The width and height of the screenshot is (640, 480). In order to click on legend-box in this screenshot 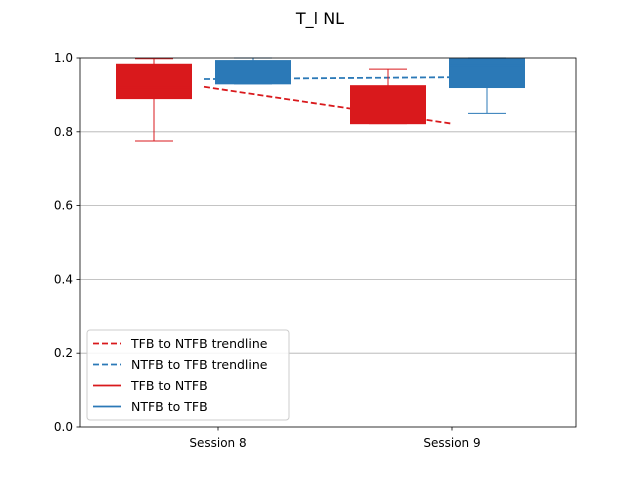, I will do `click(188, 375)`.